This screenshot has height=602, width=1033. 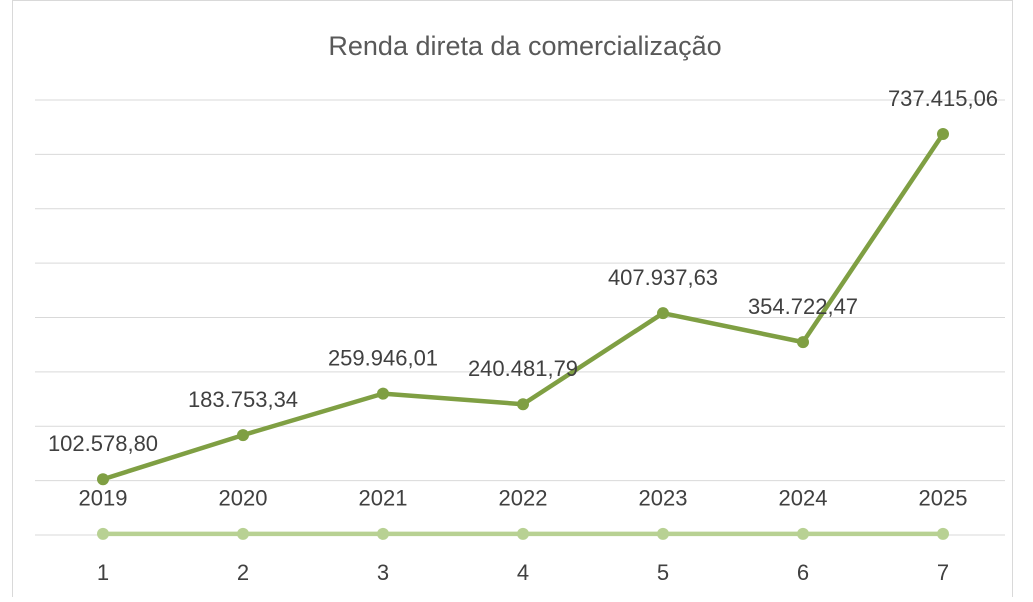 I want to click on x-tick-label: 3, so click(x=383, y=572).